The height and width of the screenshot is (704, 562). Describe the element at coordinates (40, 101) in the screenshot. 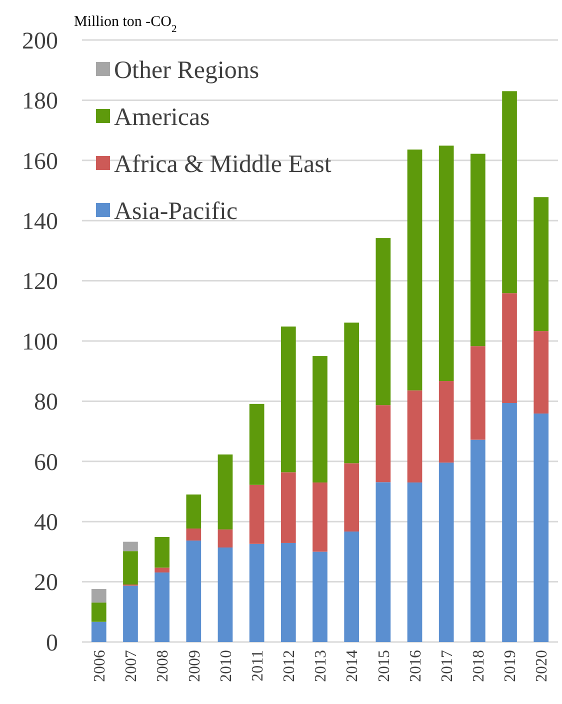

I see `y-tick-label: 180` at that location.